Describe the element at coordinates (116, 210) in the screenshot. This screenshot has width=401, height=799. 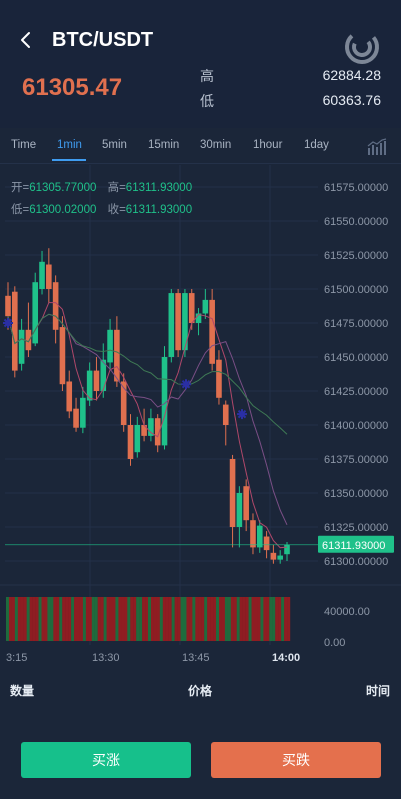
I see `close-label: 收=` at that location.